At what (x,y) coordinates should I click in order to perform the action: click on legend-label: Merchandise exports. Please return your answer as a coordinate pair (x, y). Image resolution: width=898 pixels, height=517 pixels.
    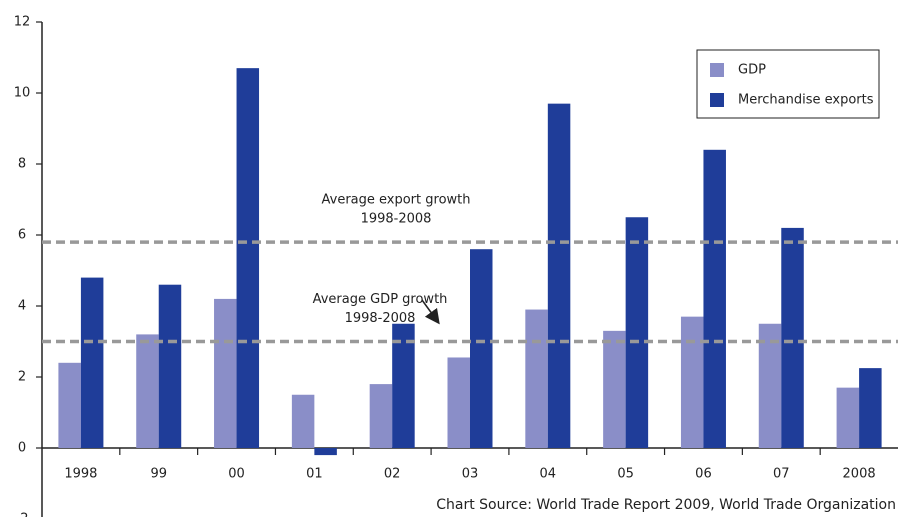
    Looking at the image, I should click on (806, 100).